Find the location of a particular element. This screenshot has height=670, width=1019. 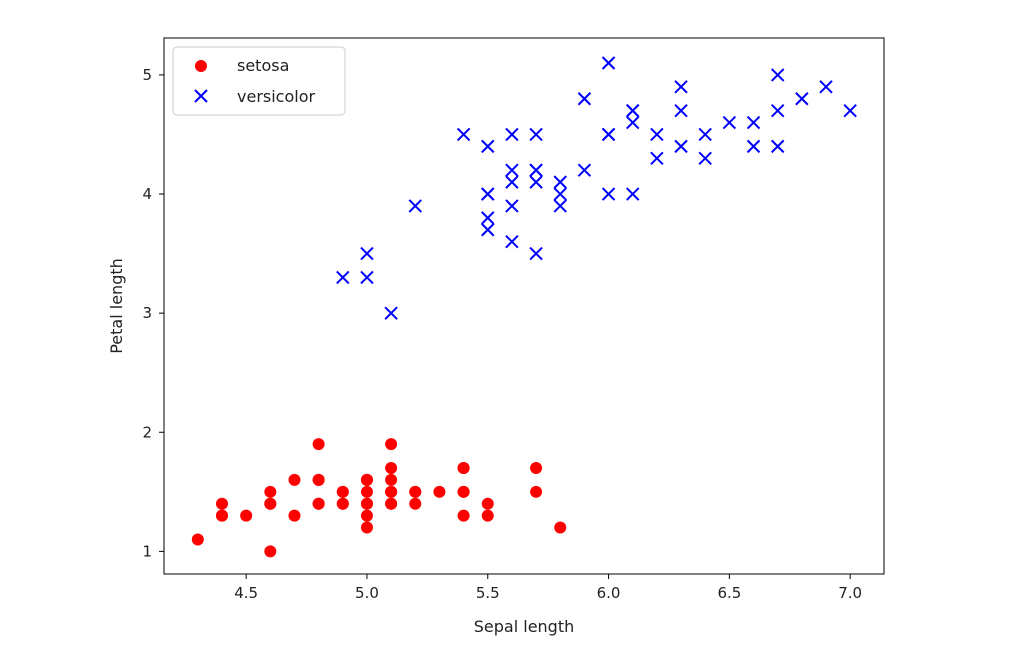

x-tick-label: 4.5 is located at coordinates (246, 593).